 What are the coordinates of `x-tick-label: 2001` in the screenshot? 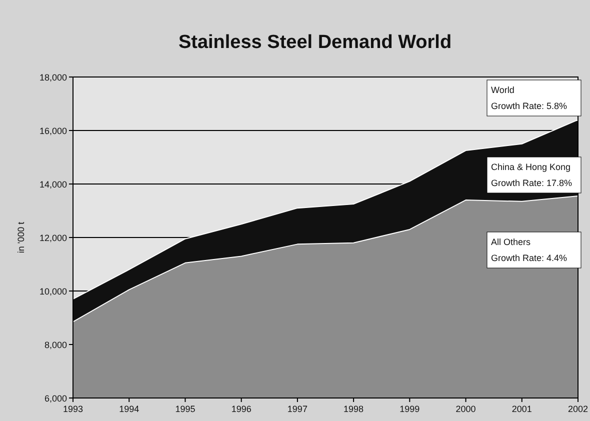 It's located at (522, 409).